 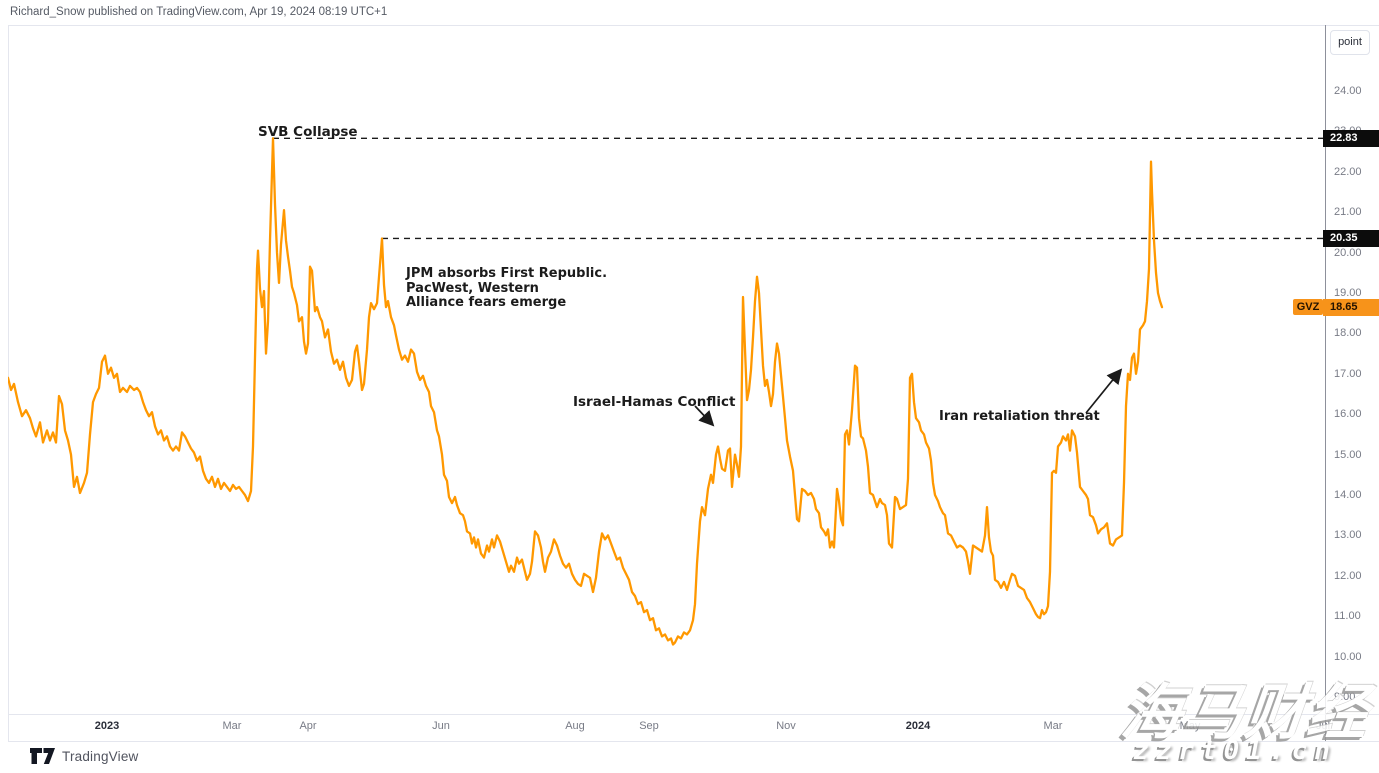 I want to click on time-label-may: May, so click(x=1190, y=726).